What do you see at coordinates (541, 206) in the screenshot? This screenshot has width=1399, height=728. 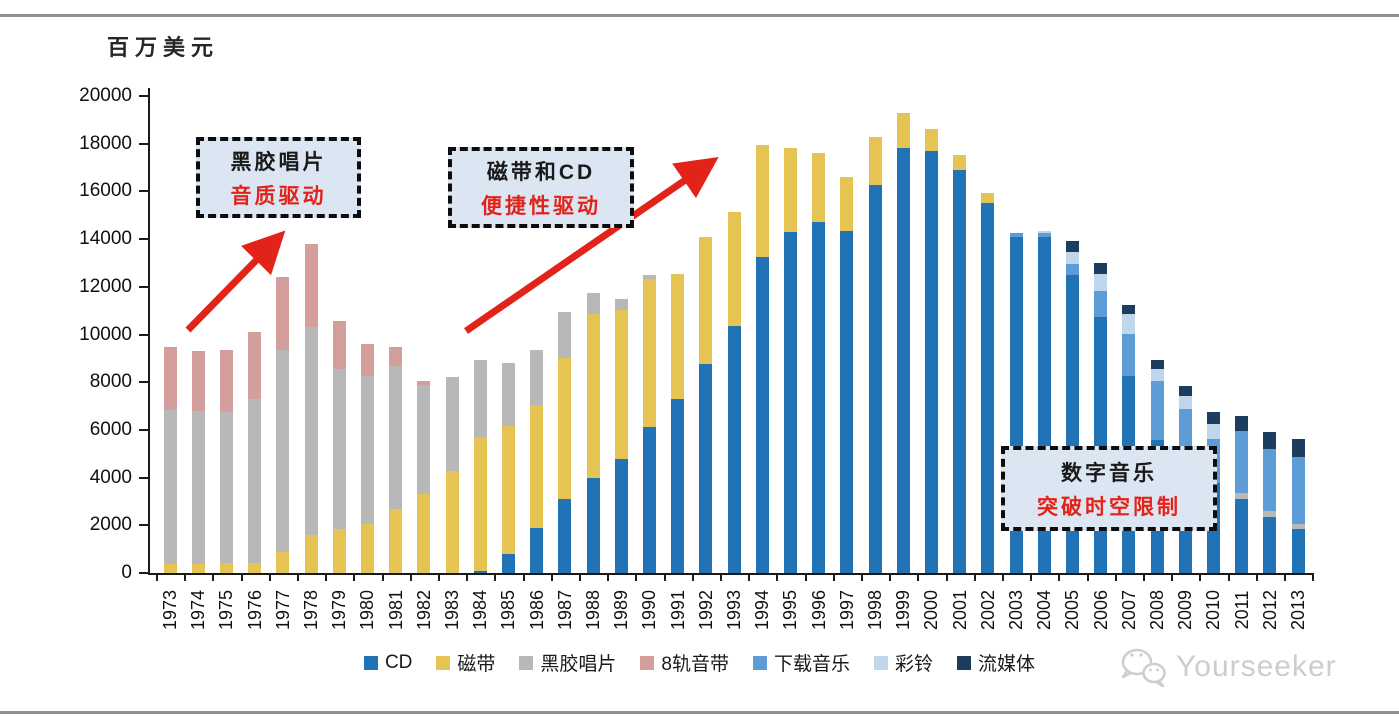 I see `annotation-tape-cd-subtitle: 便捷性驱动` at bounding box center [541, 206].